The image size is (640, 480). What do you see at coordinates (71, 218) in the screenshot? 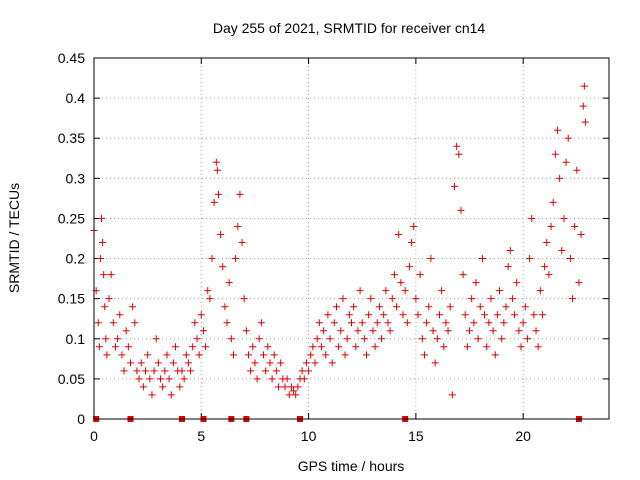
I see `y-tick-label: 0.25` at bounding box center [71, 218].